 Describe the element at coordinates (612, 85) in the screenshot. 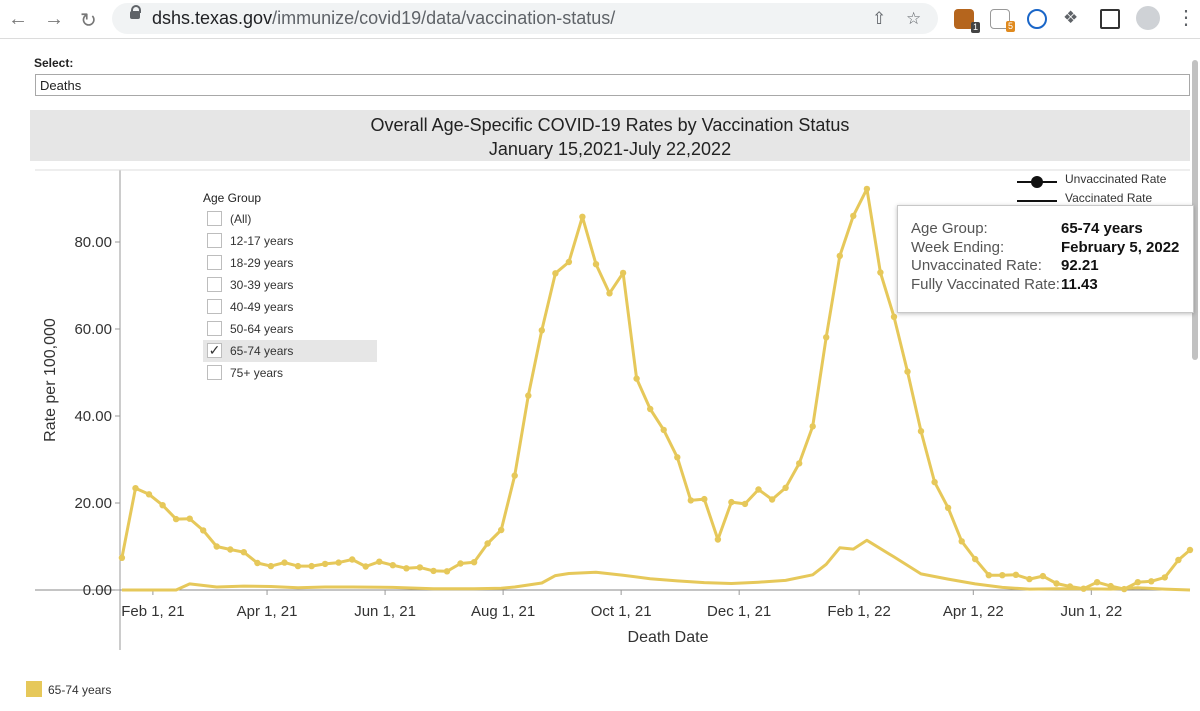

I see `measure-select: Deaths` at that location.